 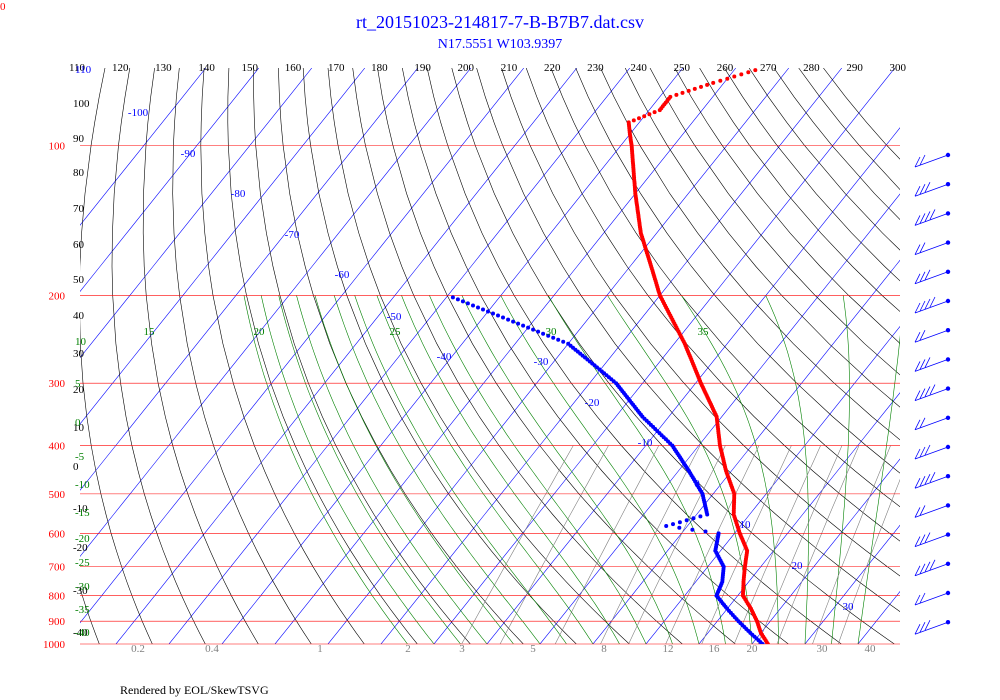 I want to click on mixing-ratio-label: 0.2, so click(x=138, y=649).